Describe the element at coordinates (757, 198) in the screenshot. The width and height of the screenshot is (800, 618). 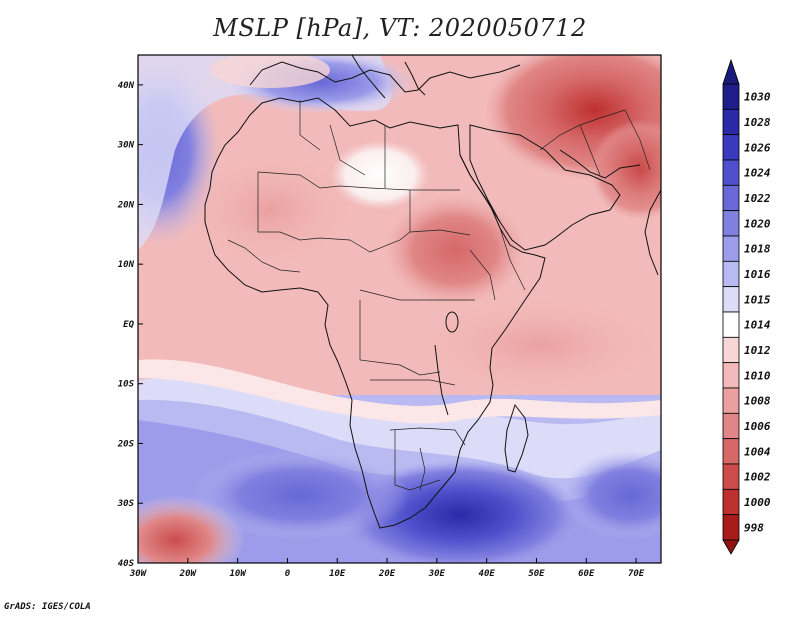
I see `colorbar-label: 1022` at that location.